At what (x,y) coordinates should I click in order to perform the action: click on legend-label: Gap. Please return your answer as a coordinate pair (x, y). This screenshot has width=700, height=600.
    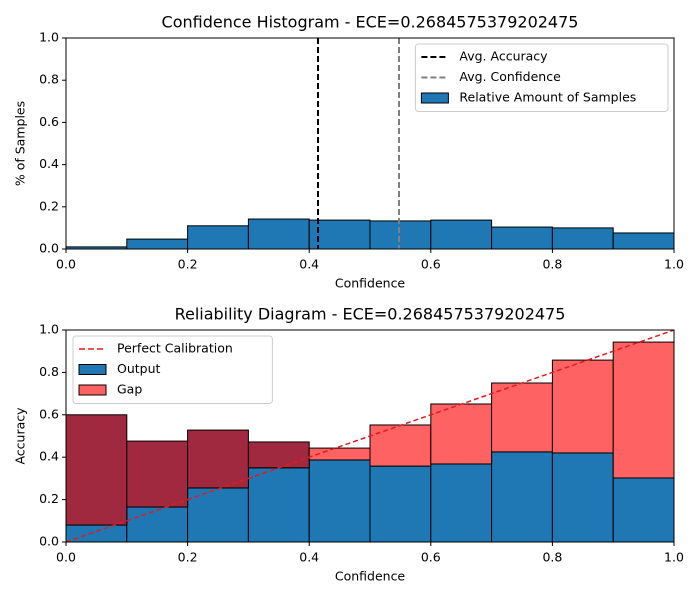
    Looking at the image, I should click on (129, 389).